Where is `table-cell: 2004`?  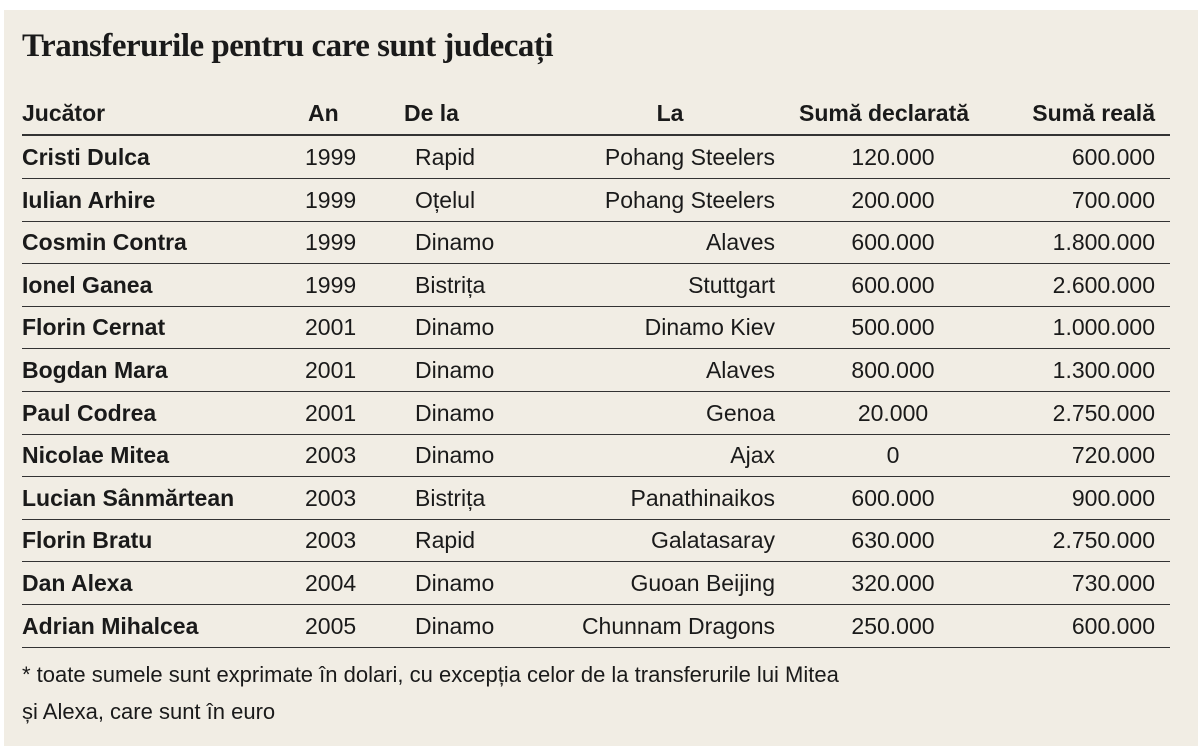 table-cell: 2004 is located at coordinates (331, 583).